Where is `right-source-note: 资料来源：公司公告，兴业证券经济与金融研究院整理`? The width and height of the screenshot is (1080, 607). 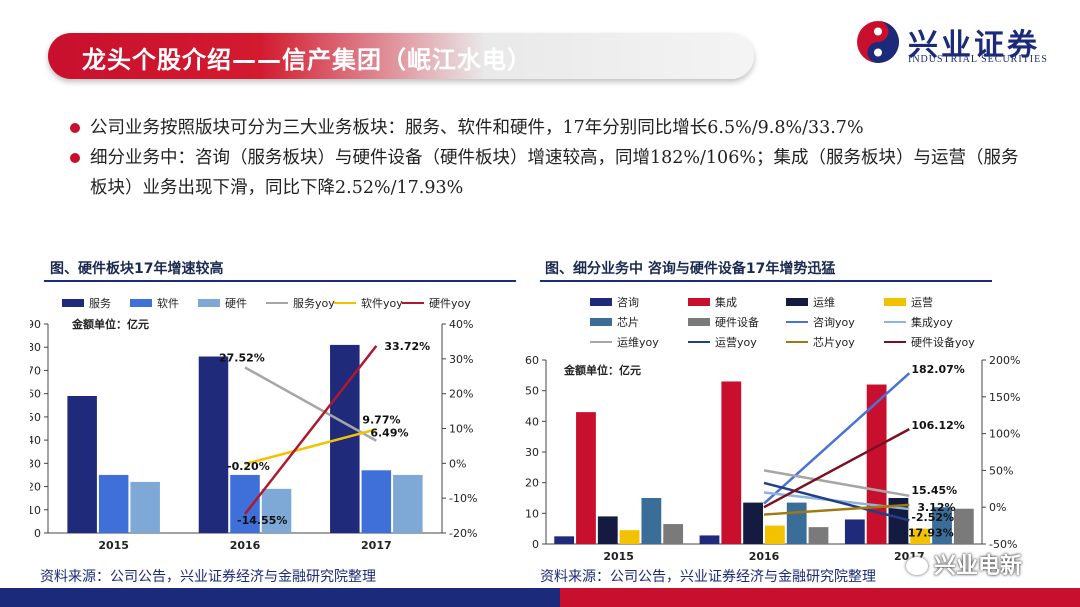
right-source-note: 资料来源：公司公告，兴业证券经济与金融研究院整理 is located at coordinates (708, 577).